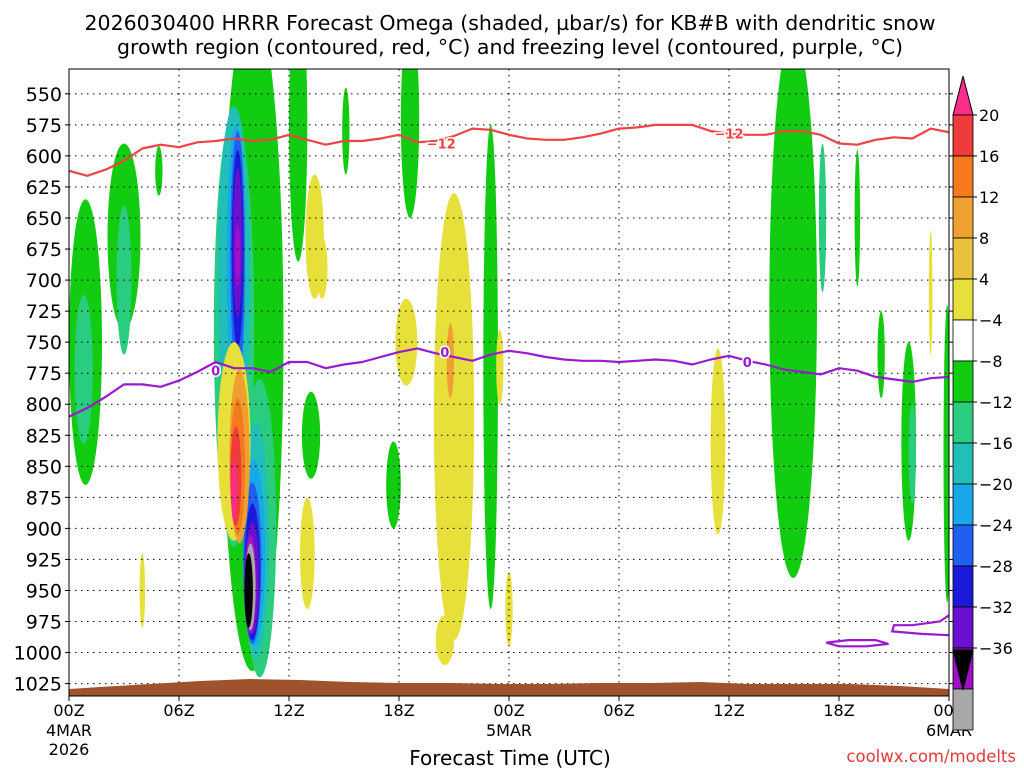 This screenshot has height=768, width=1024. Describe the element at coordinates (444, 353) in the screenshot. I see `contour-label-1-1: 0` at that location.